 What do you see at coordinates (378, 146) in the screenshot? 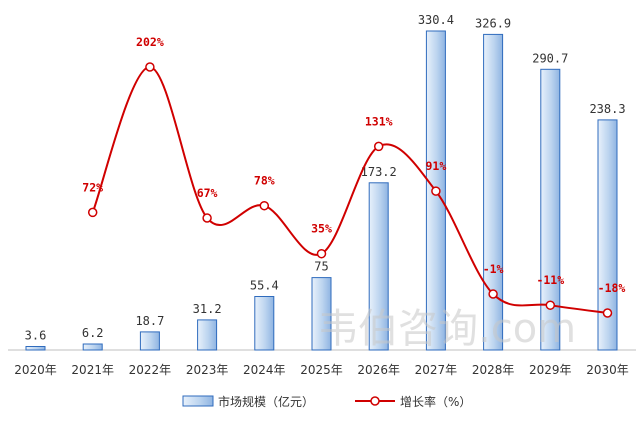
I see `rate-marker-2026年` at bounding box center [378, 146].